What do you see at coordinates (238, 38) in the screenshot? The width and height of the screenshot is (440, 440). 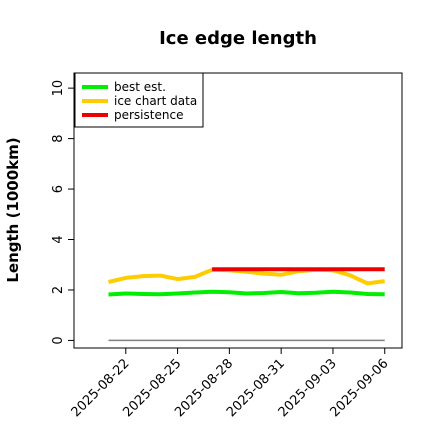 I see `chart-title: Ice edge length` at bounding box center [238, 38].